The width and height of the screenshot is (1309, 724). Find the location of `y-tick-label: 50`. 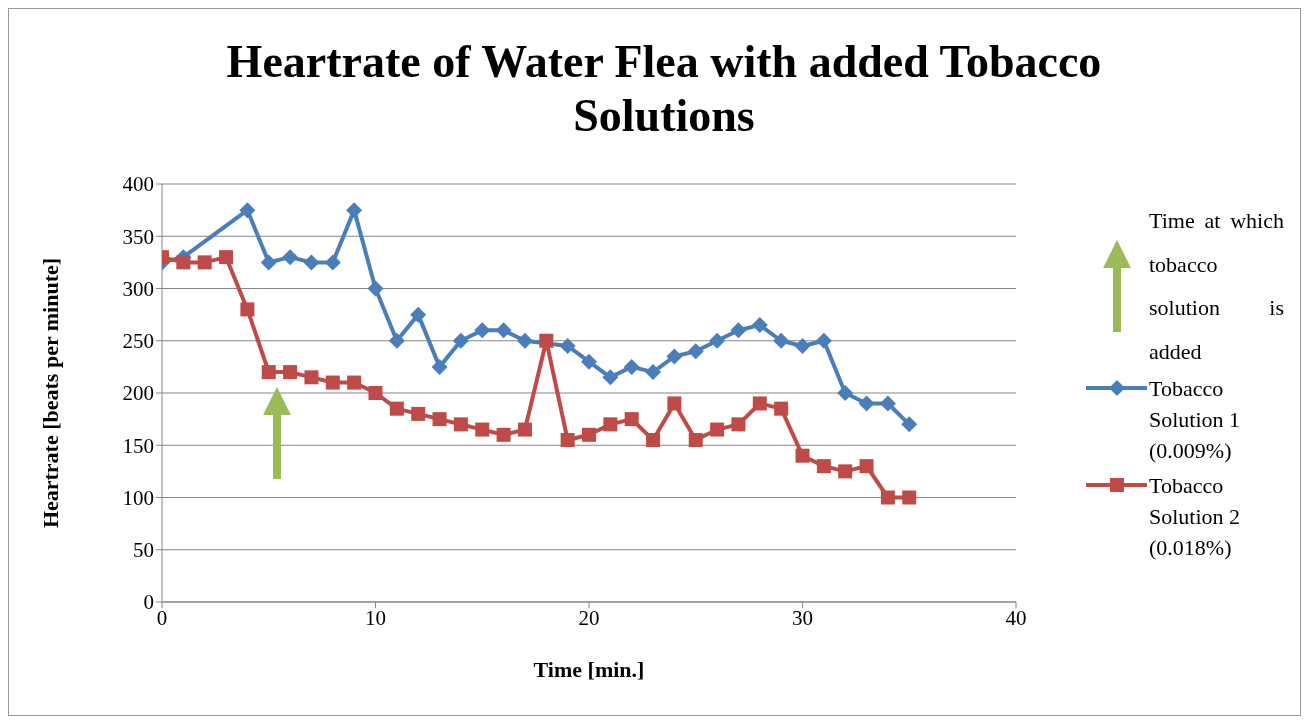

y-tick-label: 50 is located at coordinates (143, 550).